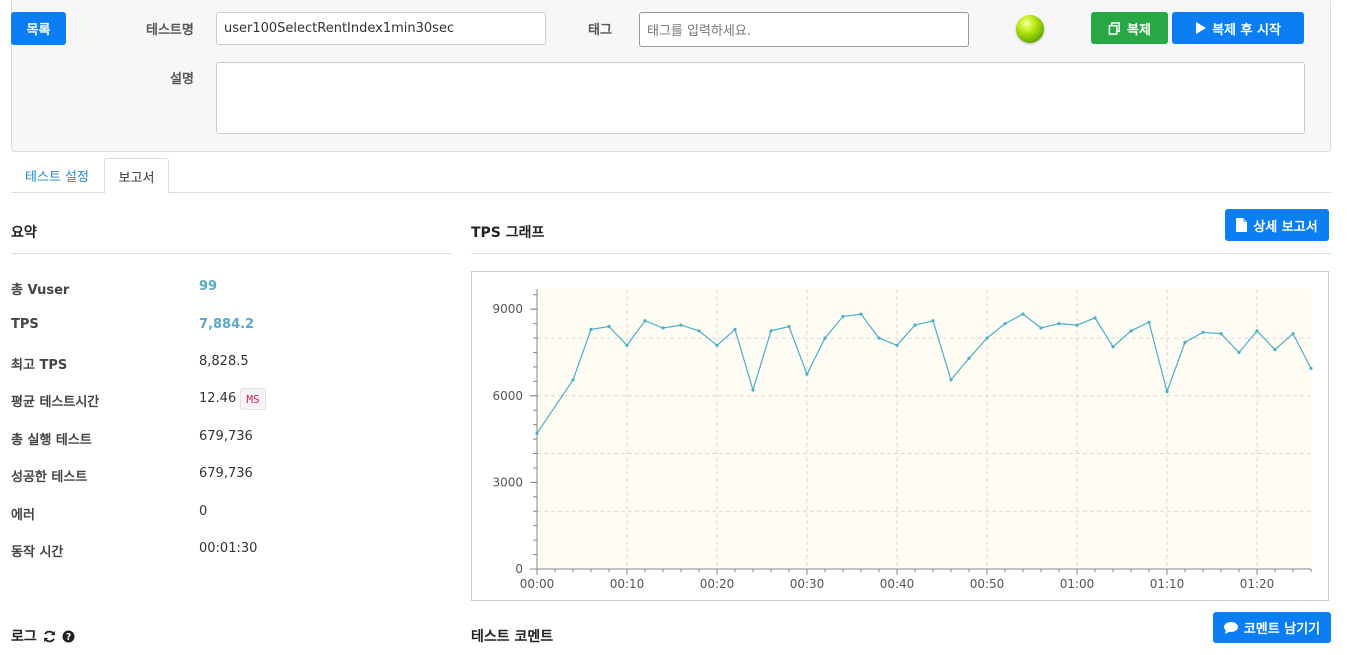 The image size is (1347, 655). What do you see at coordinates (38, 28) in the screenshot?
I see `list-button: 목록` at bounding box center [38, 28].